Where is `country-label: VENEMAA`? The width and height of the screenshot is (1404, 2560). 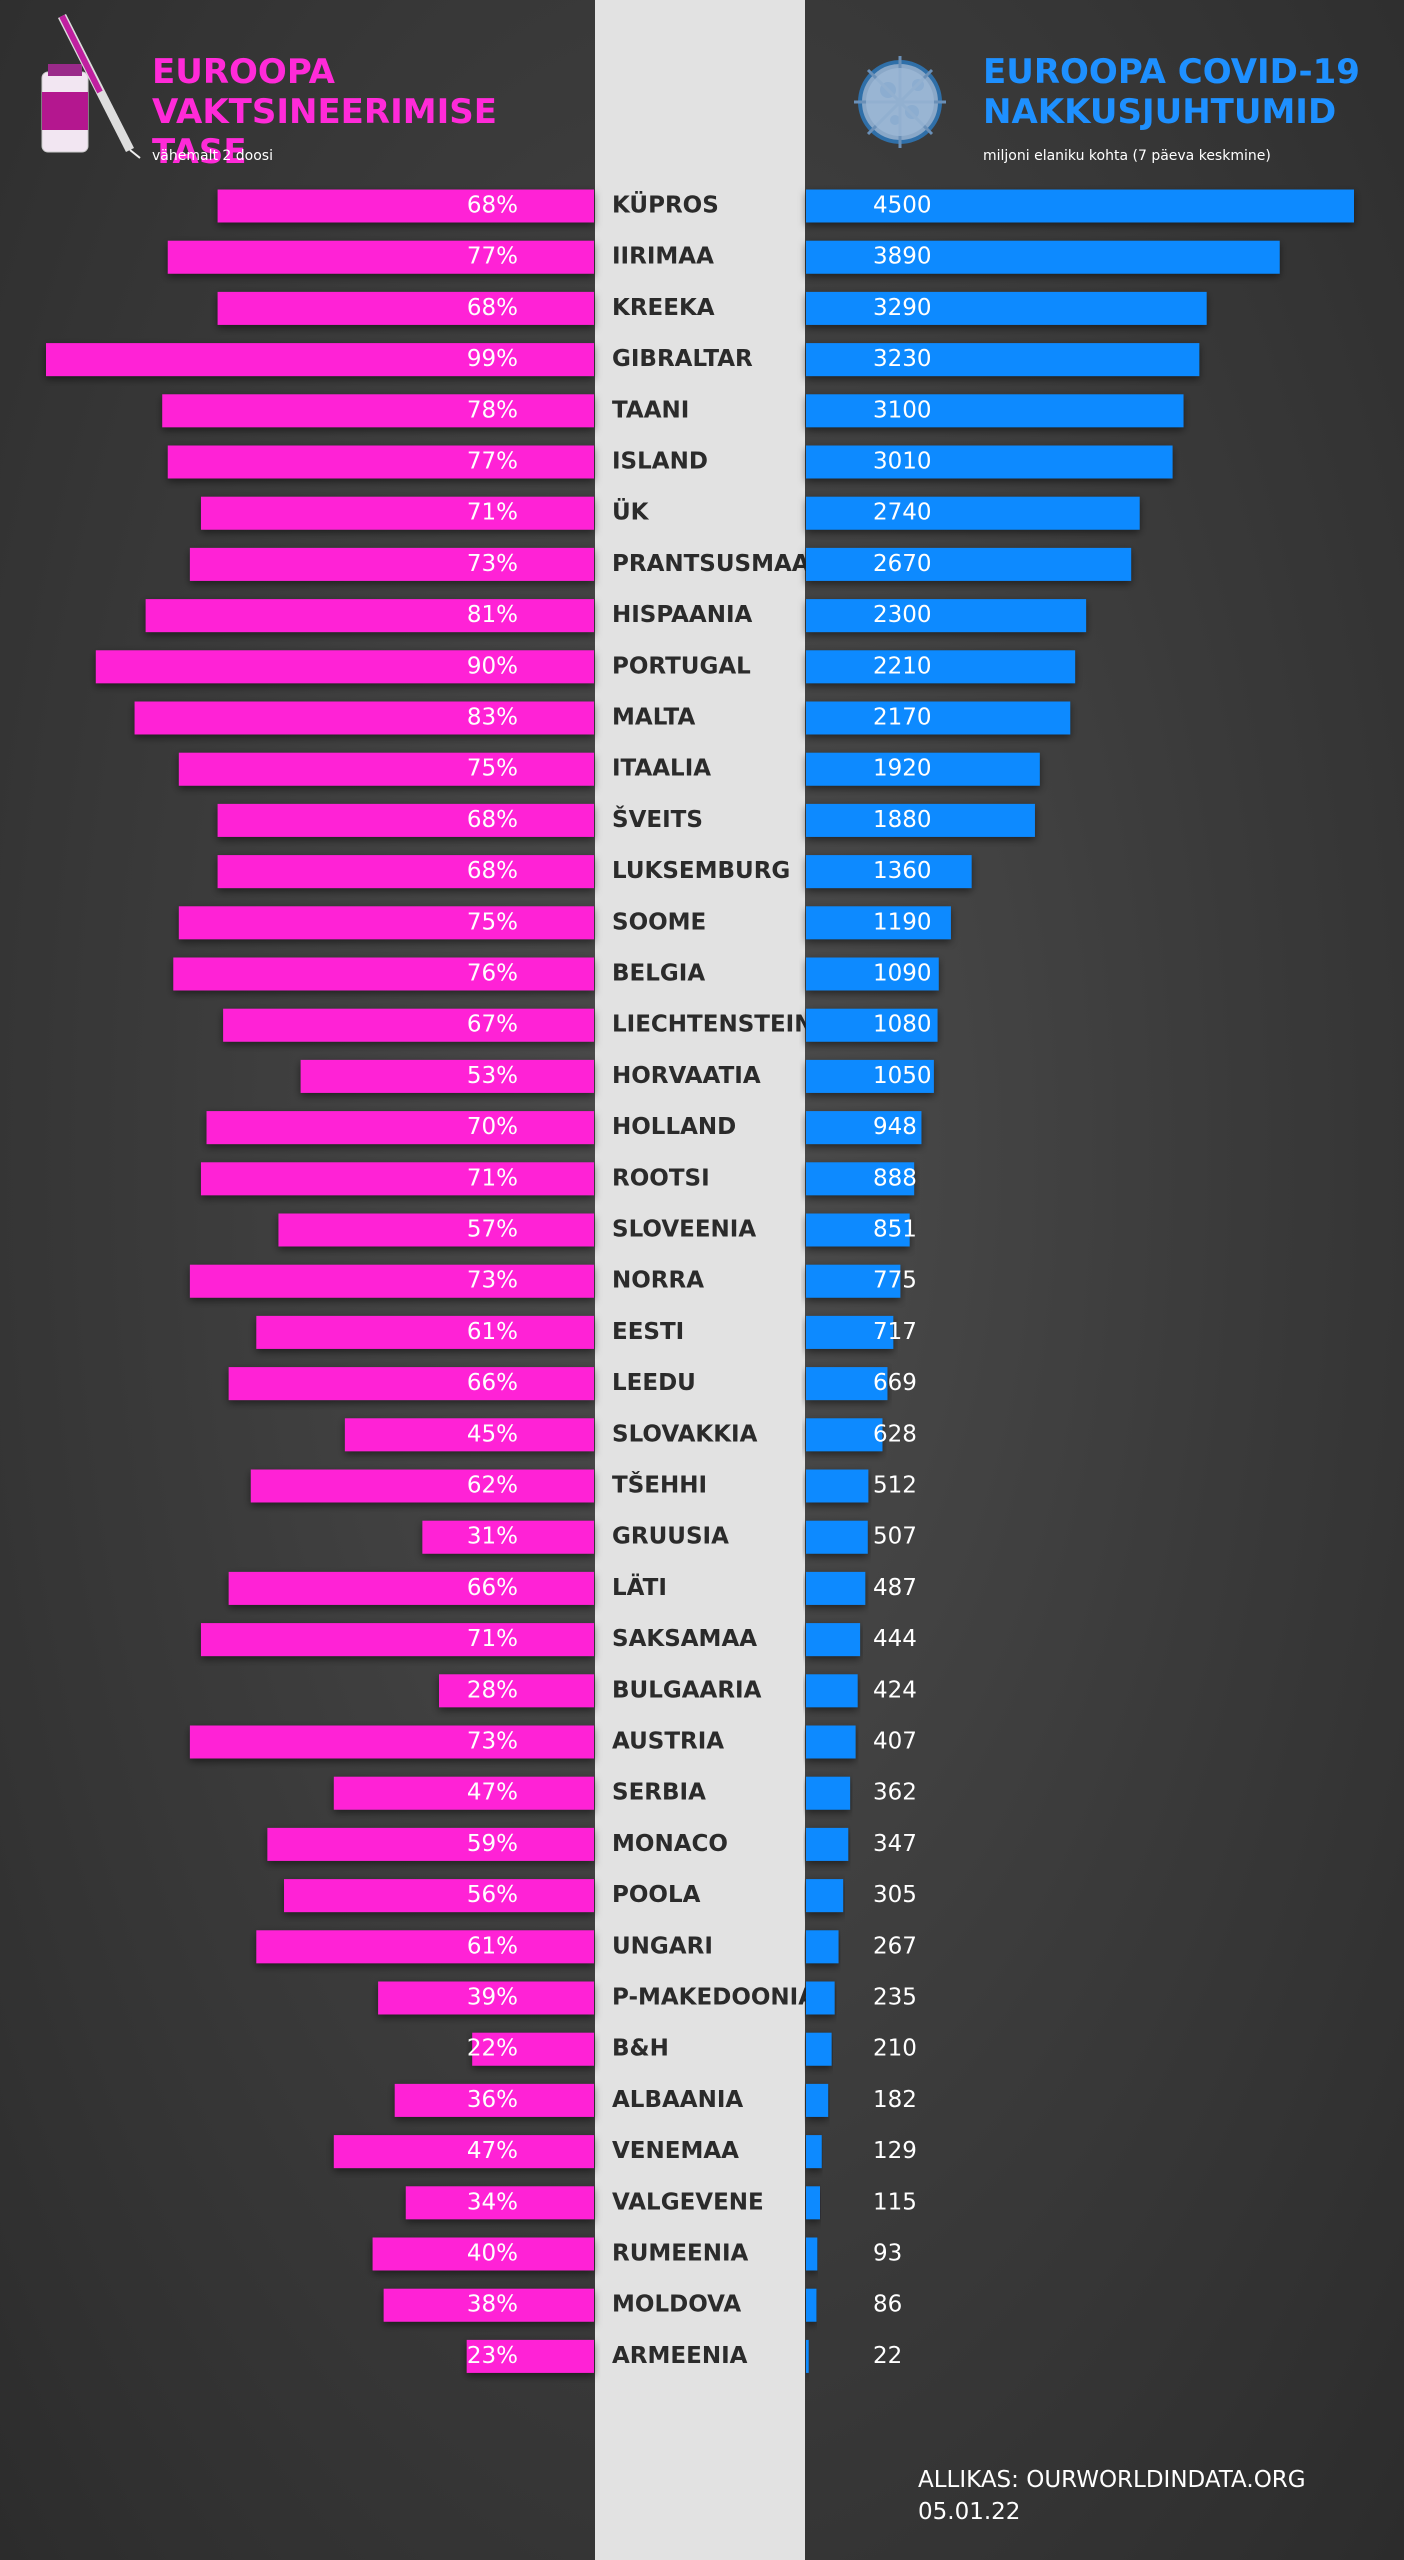
country-label: VENEMAA is located at coordinates (675, 2151).